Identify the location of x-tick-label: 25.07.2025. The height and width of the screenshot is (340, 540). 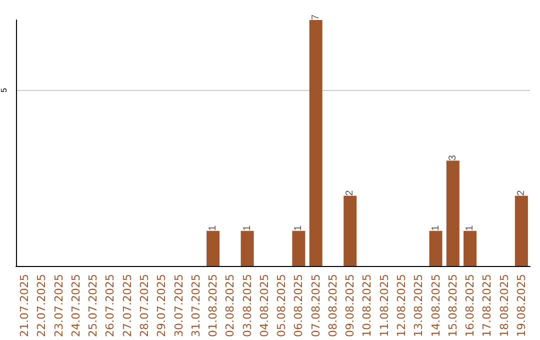
(93, 306).